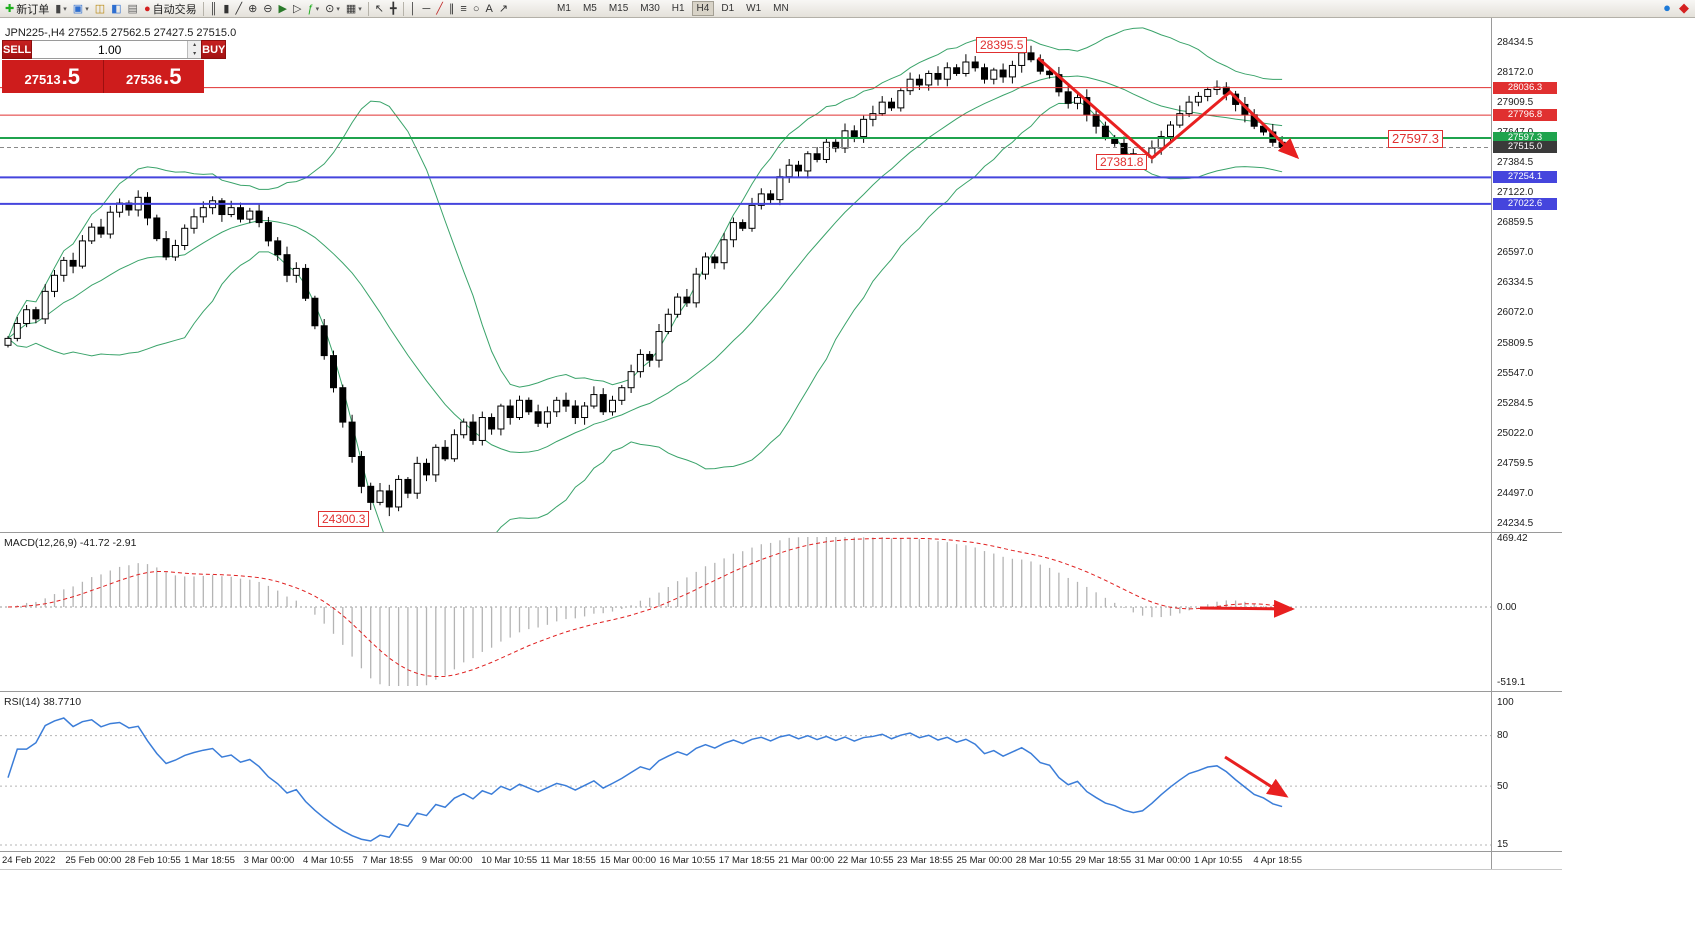  Describe the element at coordinates (488, 9) in the screenshot. I see `text-label-button: A` at that location.